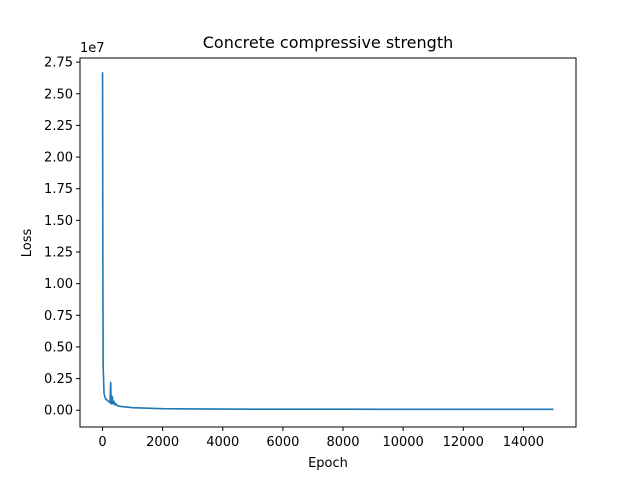  I want to click on y-tick-label: 0.00, so click(58, 411).